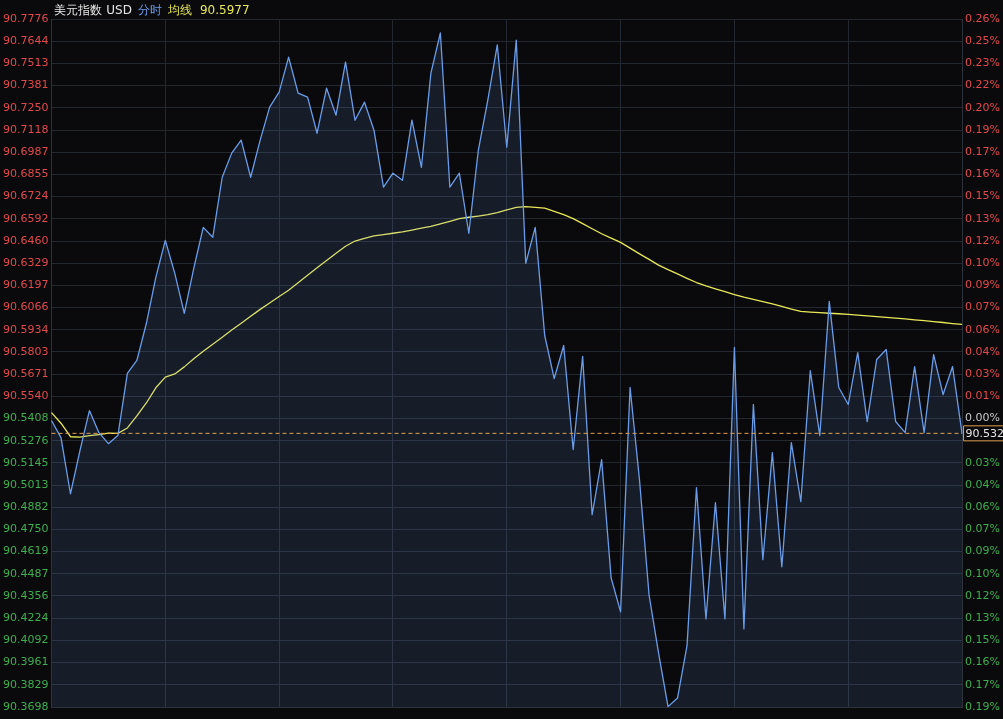 The image size is (1003, 719). What do you see at coordinates (179, 9) in the screenshot?
I see `text: 均线` at bounding box center [179, 9].